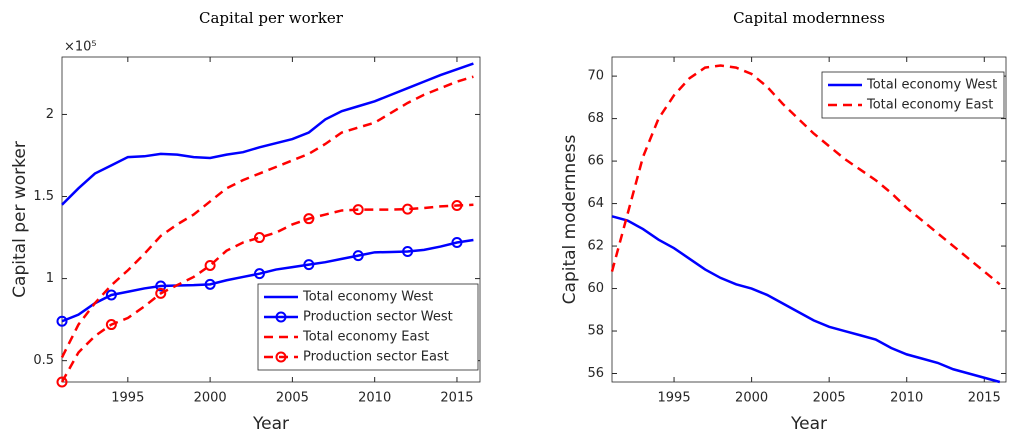  Describe the element at coordinates (570, 220) in the screenshot. I see `y-axis-label: Capital modernness` at that location.